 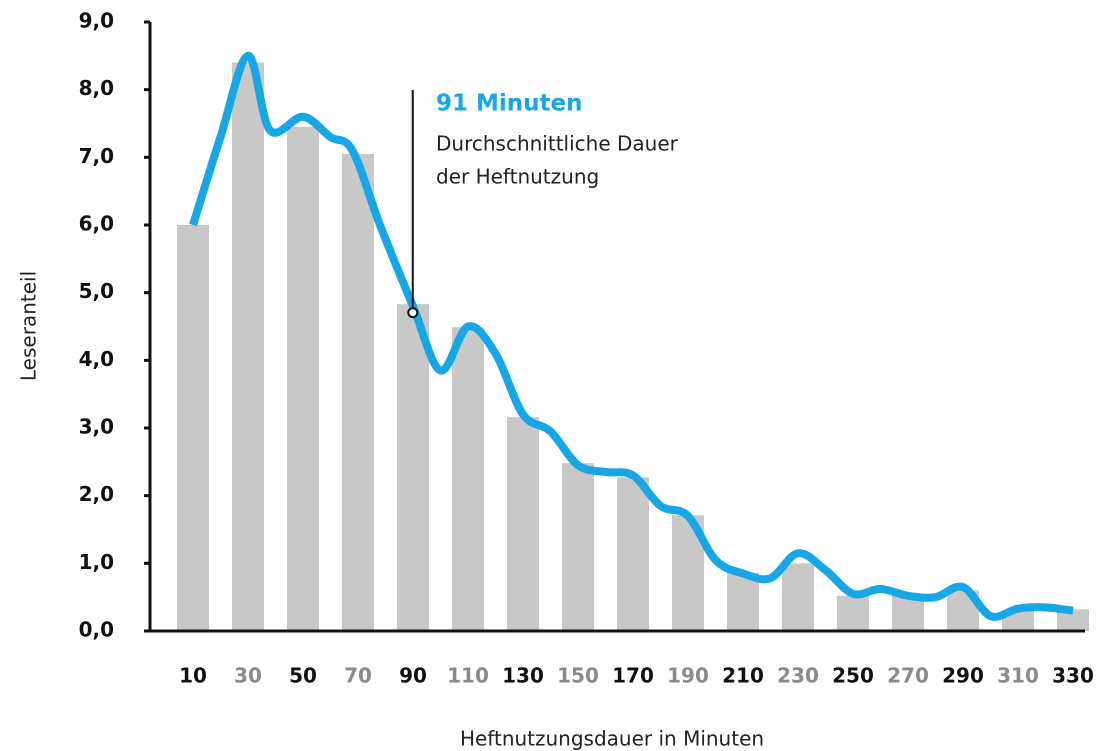 What do you see at coordinates (523, 676) in the screenshot?
I see `x-tick-label: 130` at bounding box center [523, 676].